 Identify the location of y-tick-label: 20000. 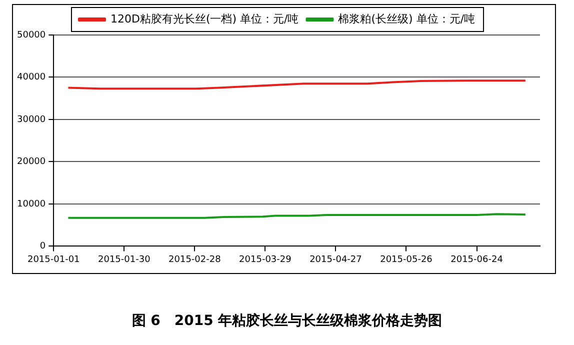
(31, 162).